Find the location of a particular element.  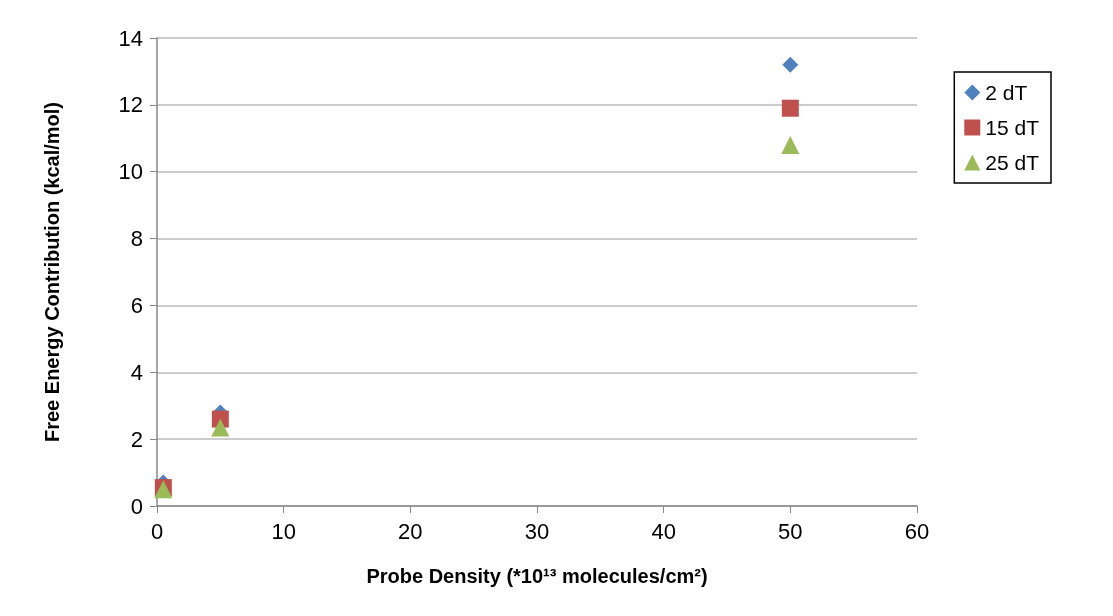

y-tick-label: 8 is located at coordinates (136, 239).